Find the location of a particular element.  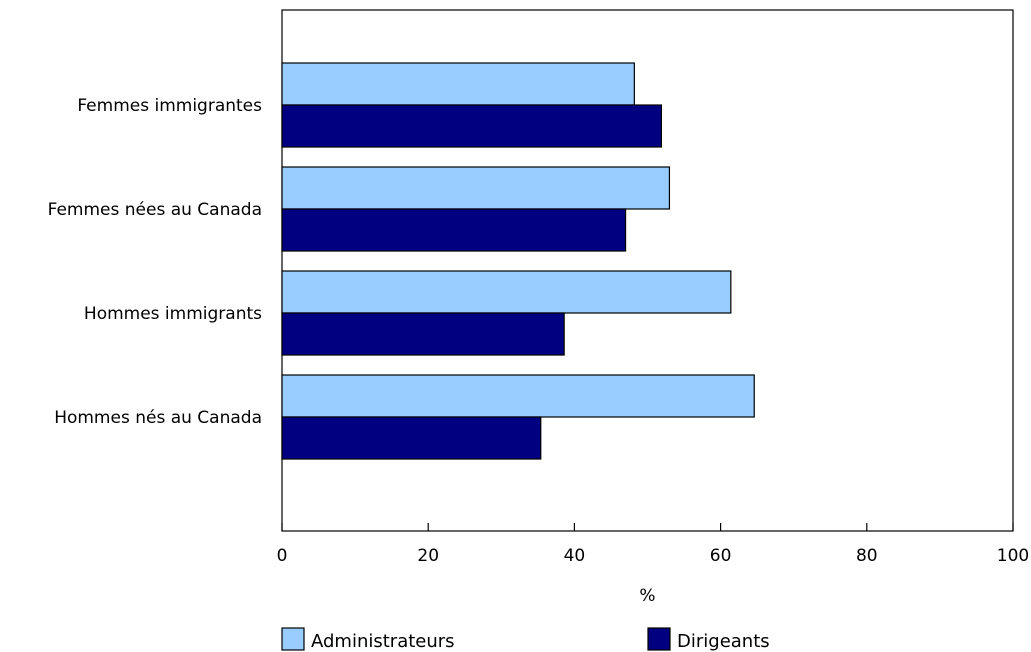

x-tick-label: 0 is located at coordinates (282, 556).